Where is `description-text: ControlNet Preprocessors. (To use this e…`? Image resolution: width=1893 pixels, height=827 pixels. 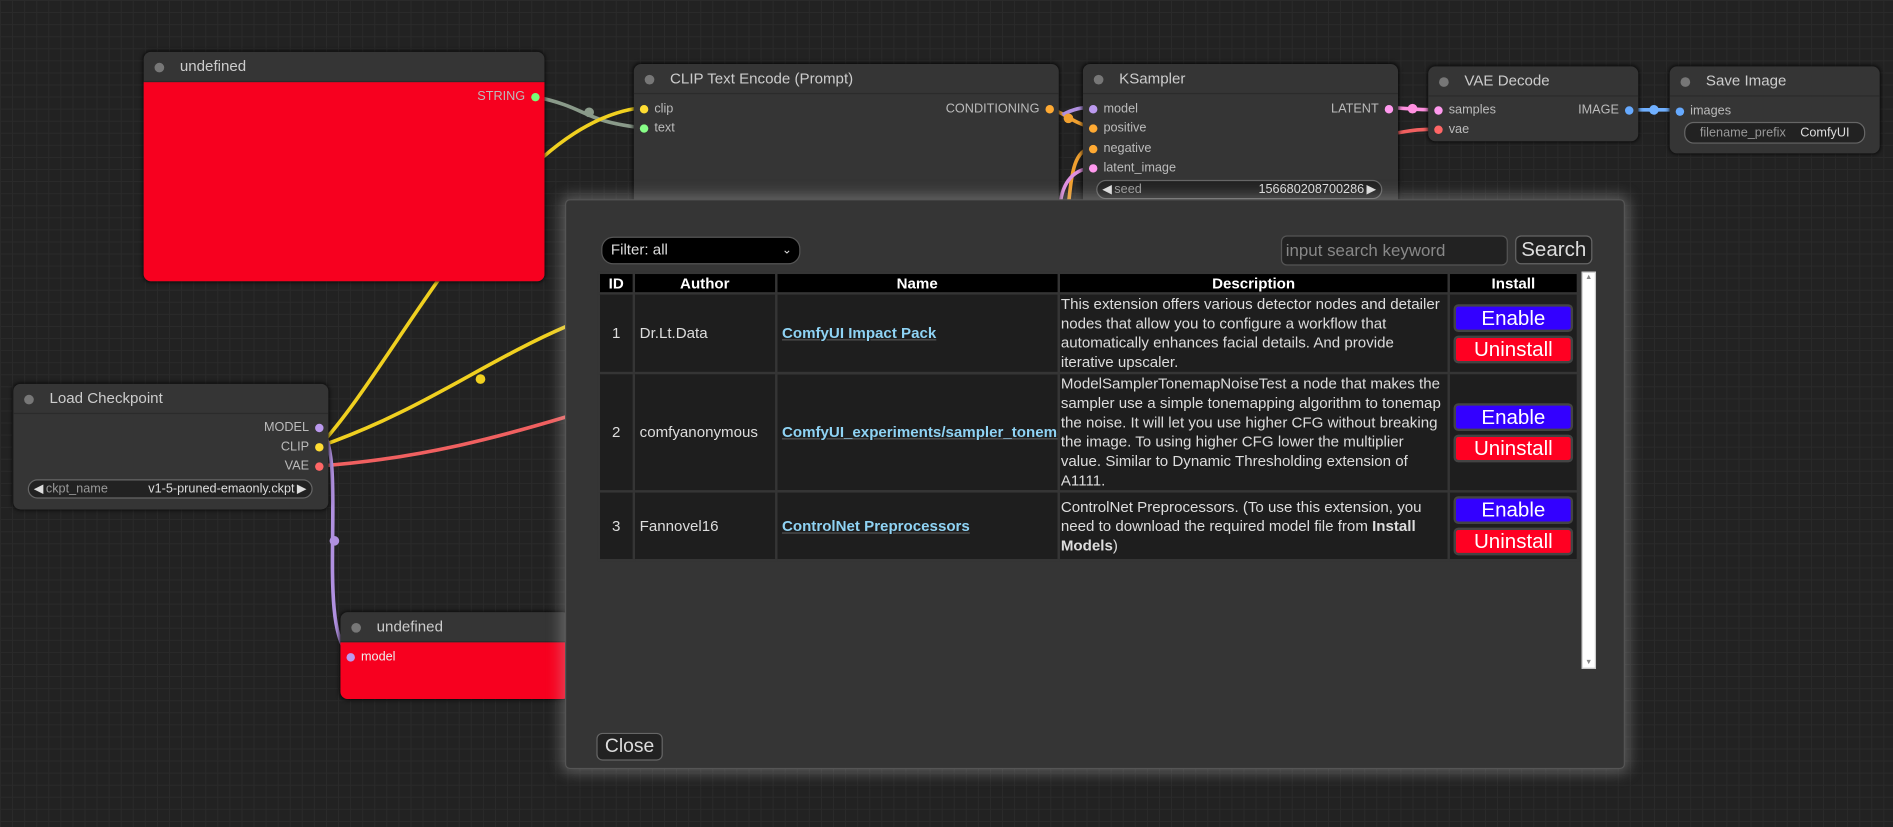 description-text: ControlNet Preprocessors. (To use this e… is located at coordinates (1241, 516).